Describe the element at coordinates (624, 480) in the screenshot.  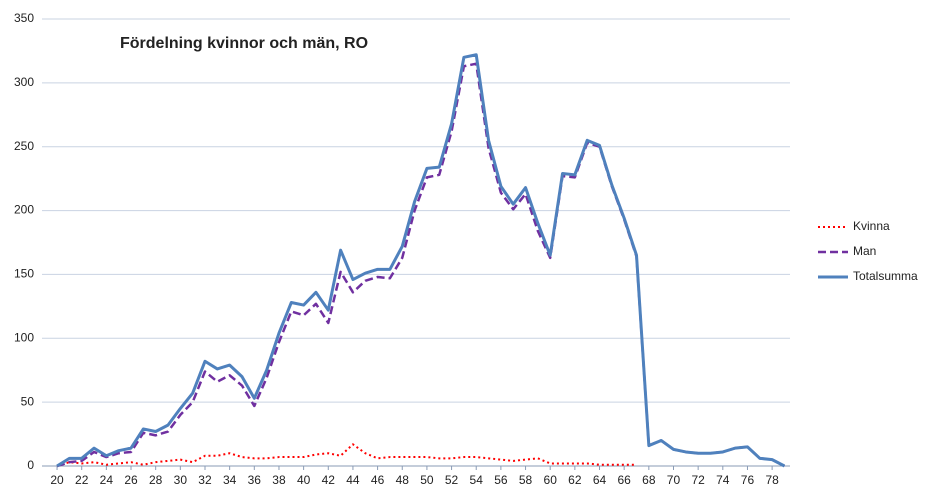
I see `x-tick-label: 66` at that location.